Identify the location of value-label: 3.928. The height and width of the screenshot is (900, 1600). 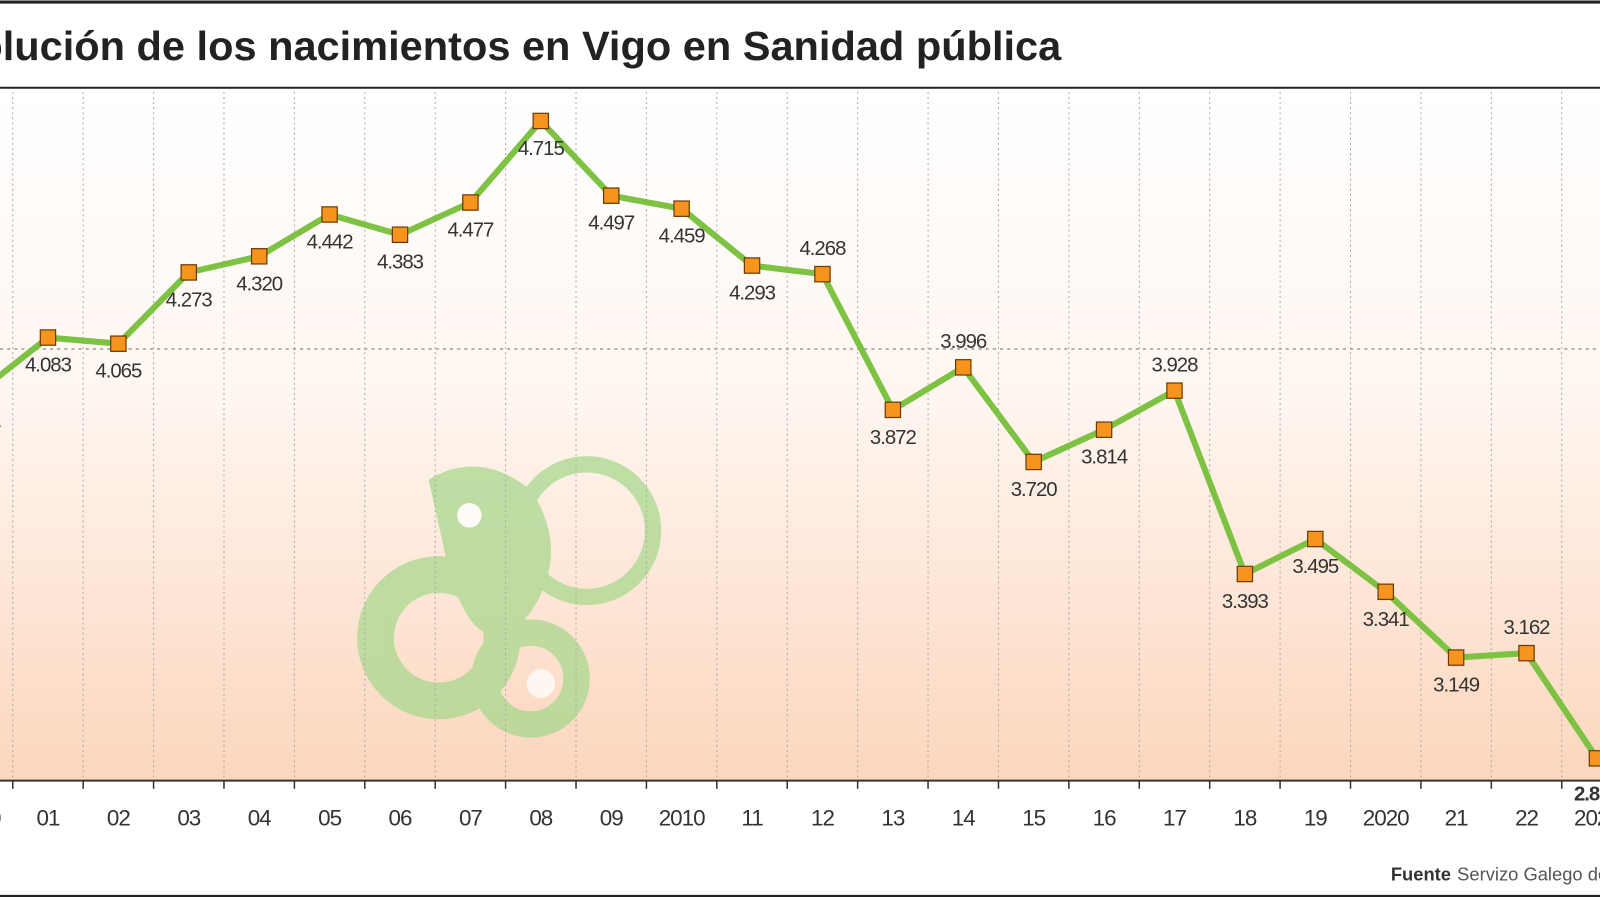
(1175, 366).